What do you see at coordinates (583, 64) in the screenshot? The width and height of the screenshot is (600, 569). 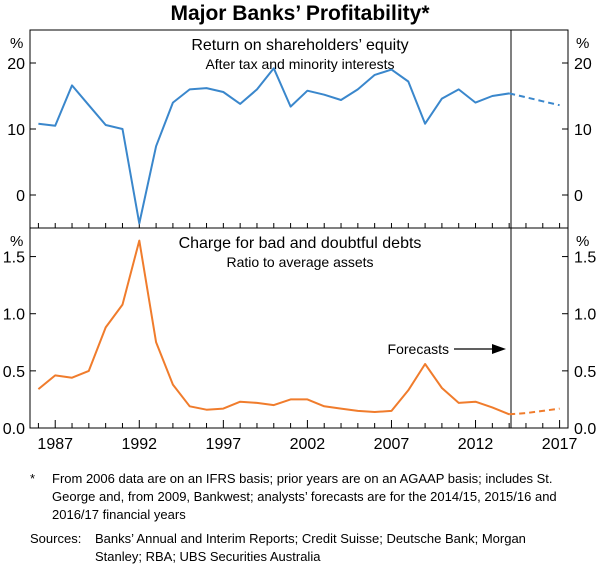 I see `y-tick-label-right: 20` at bounding box center [583, 64].